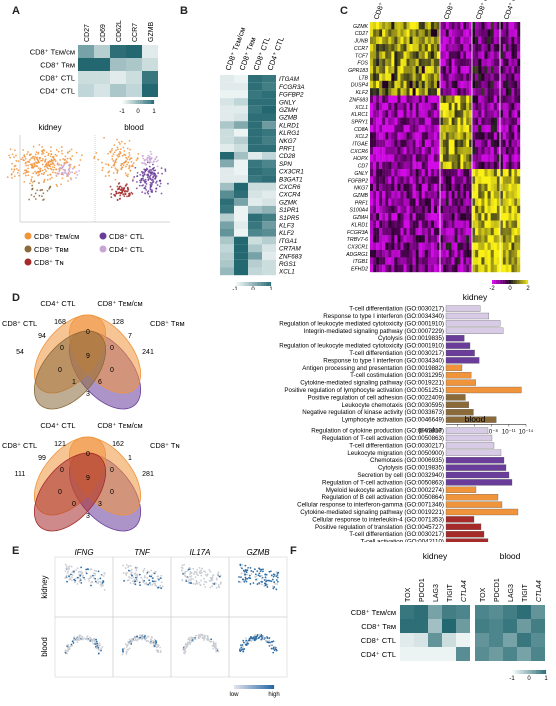 Image resolution: width=556 pixels, height=706 pixels. I want to click on blood-venn-count: 111, so click(20, 474).